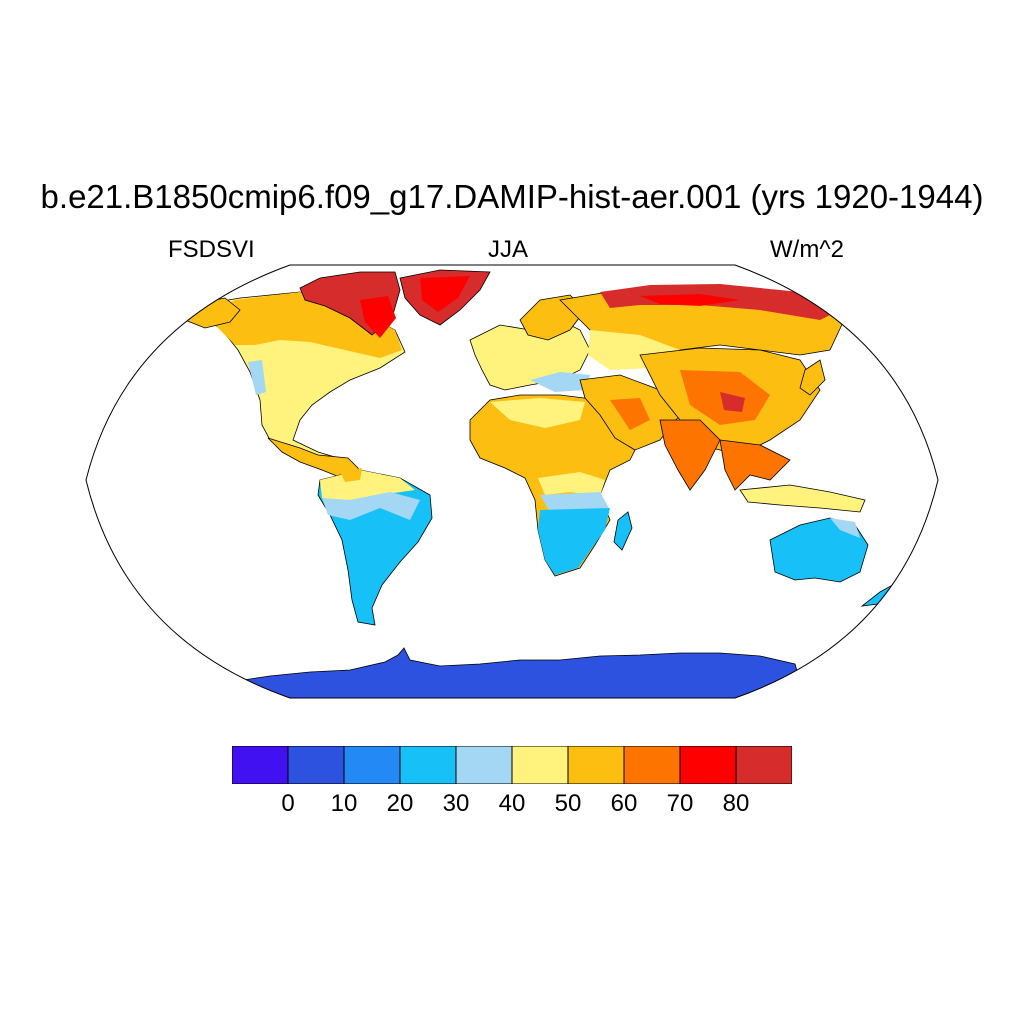  What do you see at coordinates (288, 803) in the screenshot?
I see `colorbar-tick-label: 0` at bounding box center [288, 803].